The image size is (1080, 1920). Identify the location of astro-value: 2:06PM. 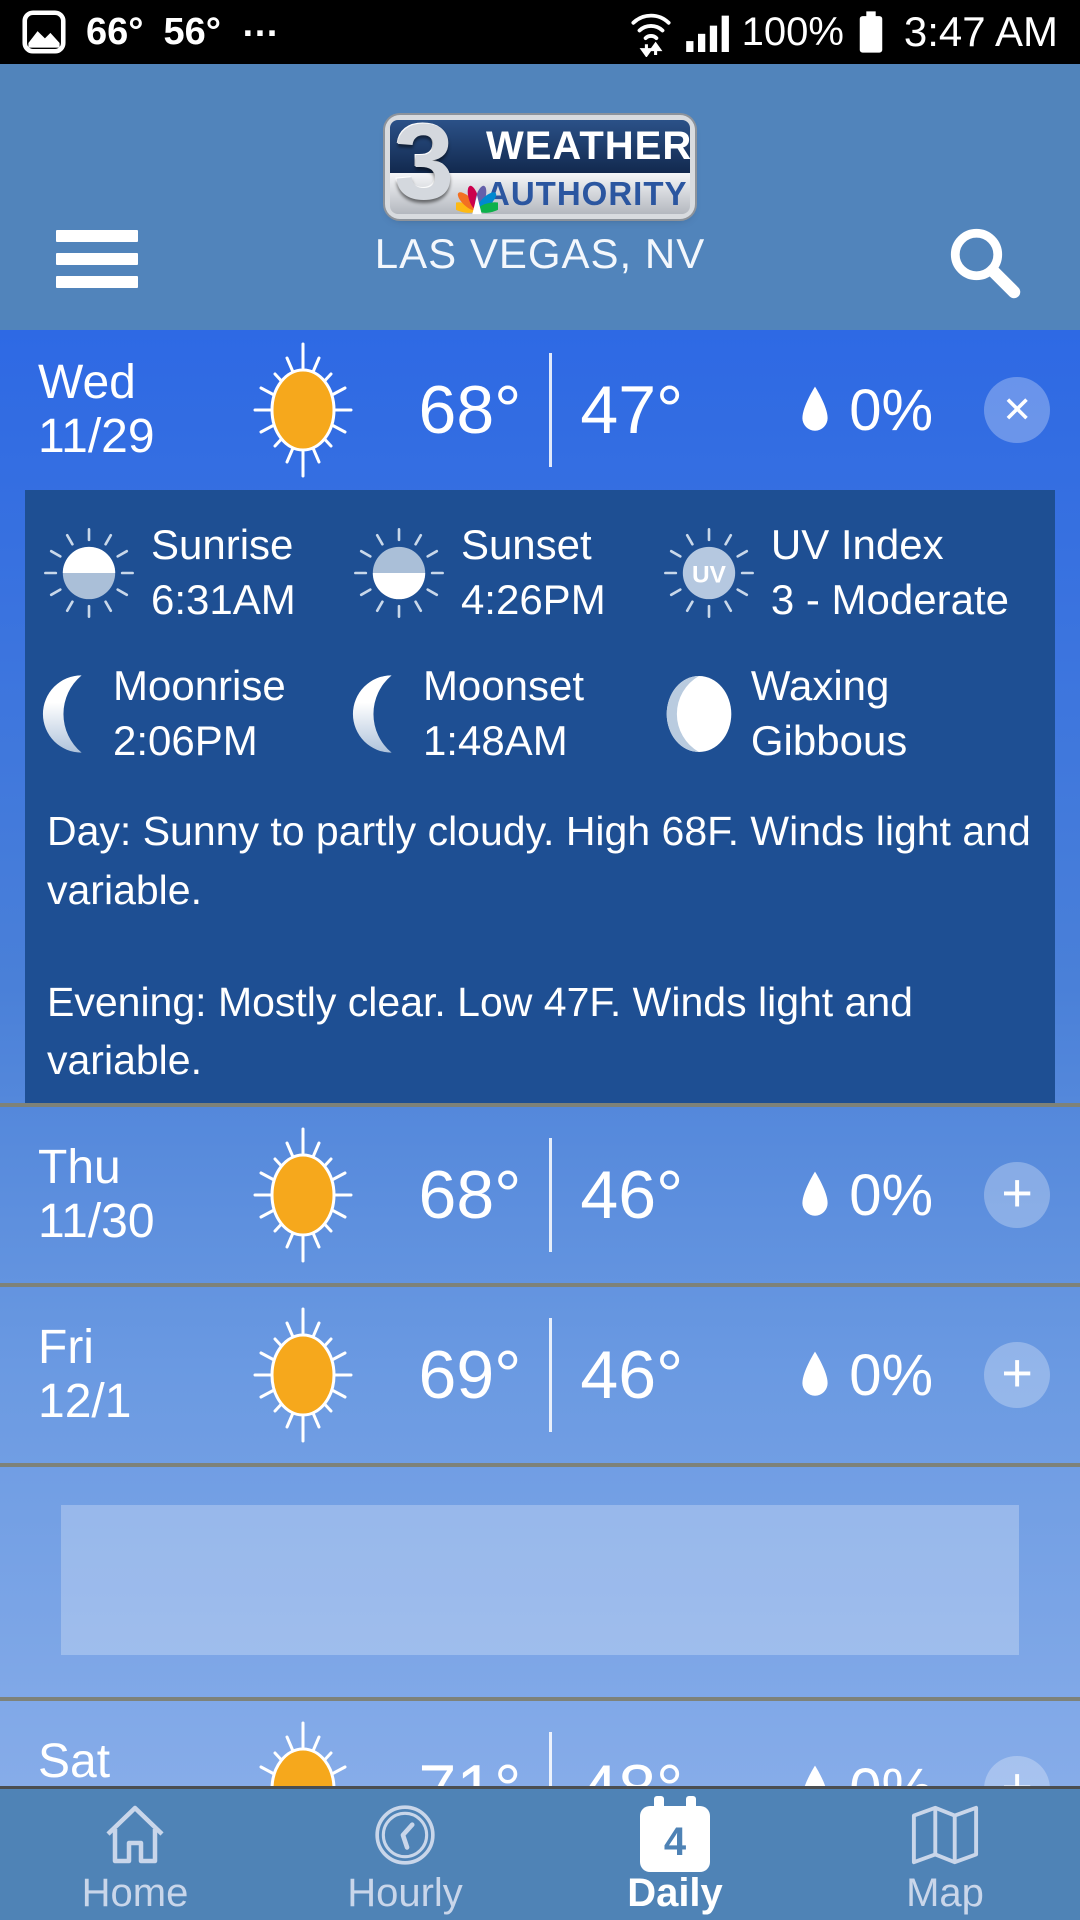
(185, 740).